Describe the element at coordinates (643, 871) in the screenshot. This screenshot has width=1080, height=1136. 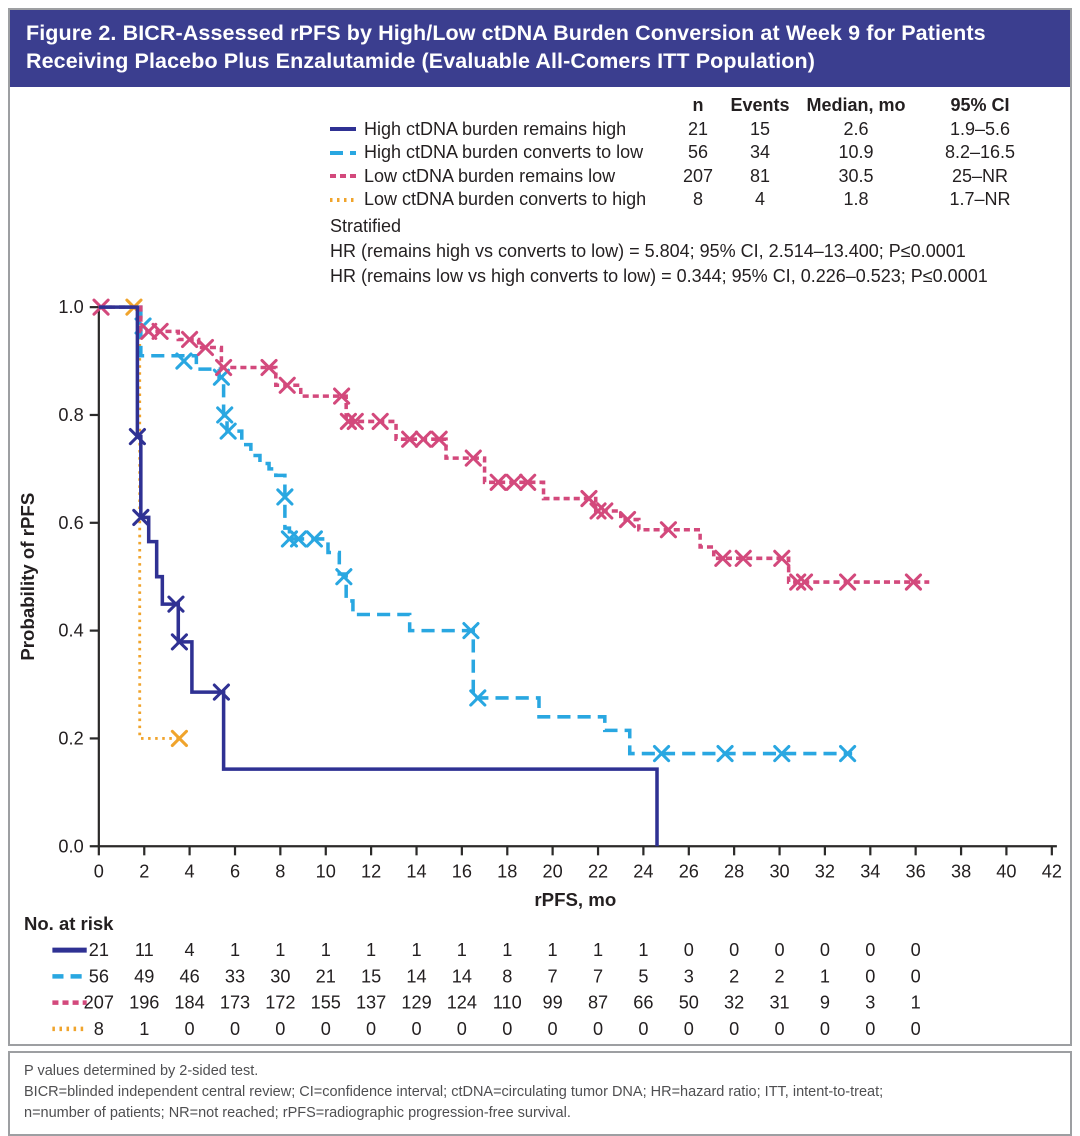
I see `x-tick-label: 24` at that location.